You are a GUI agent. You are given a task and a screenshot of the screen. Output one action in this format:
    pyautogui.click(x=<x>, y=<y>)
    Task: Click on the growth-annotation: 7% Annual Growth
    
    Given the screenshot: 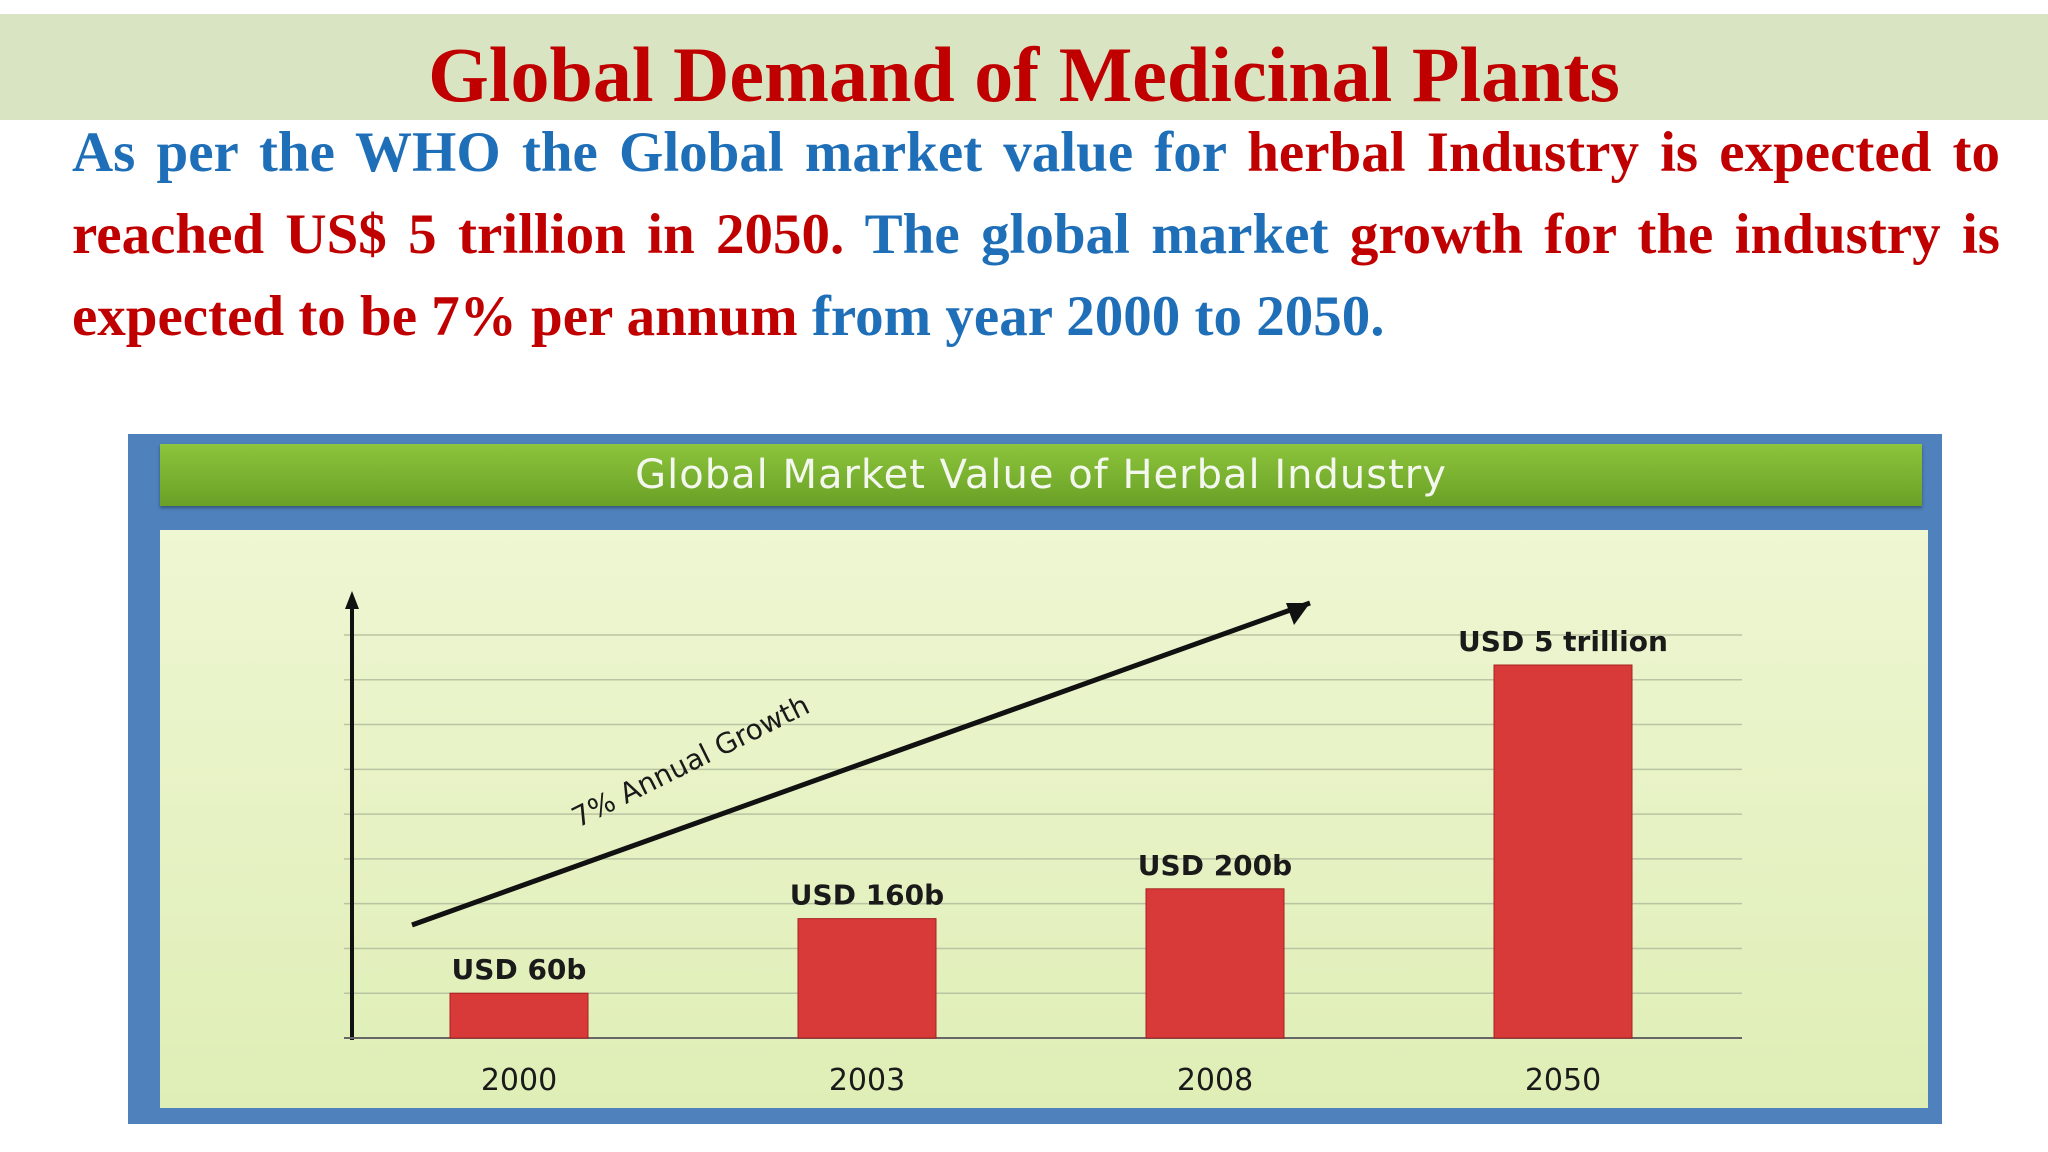 What is the action you would take?
    pyautogui.click(x=690, y=761)
    